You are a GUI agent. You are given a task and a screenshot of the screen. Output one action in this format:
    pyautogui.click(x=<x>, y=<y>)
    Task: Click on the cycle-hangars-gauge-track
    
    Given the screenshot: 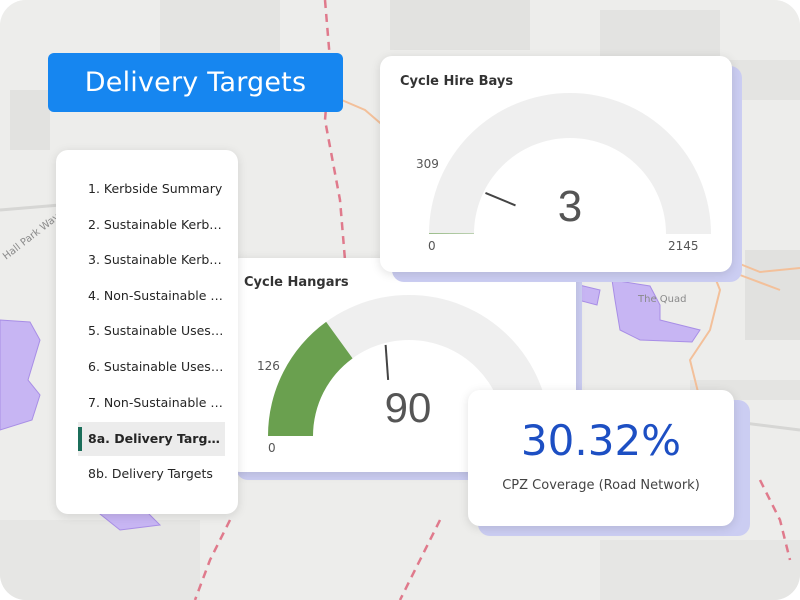 What is the action you would take?
    pyautogui.click(x=409, y=365)
    